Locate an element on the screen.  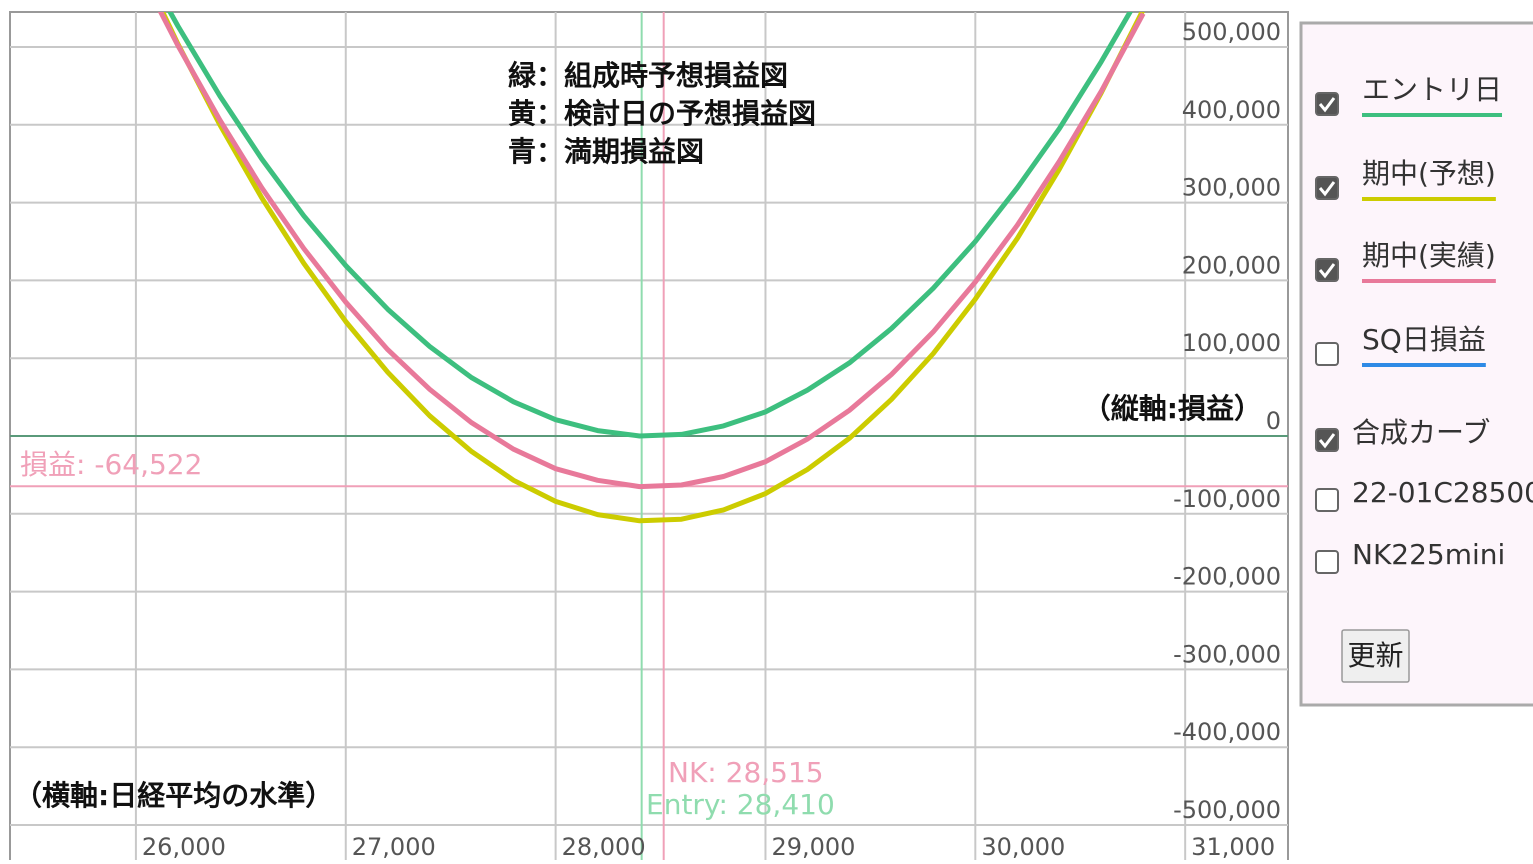
button-face is located at coordinates (1375, 656).